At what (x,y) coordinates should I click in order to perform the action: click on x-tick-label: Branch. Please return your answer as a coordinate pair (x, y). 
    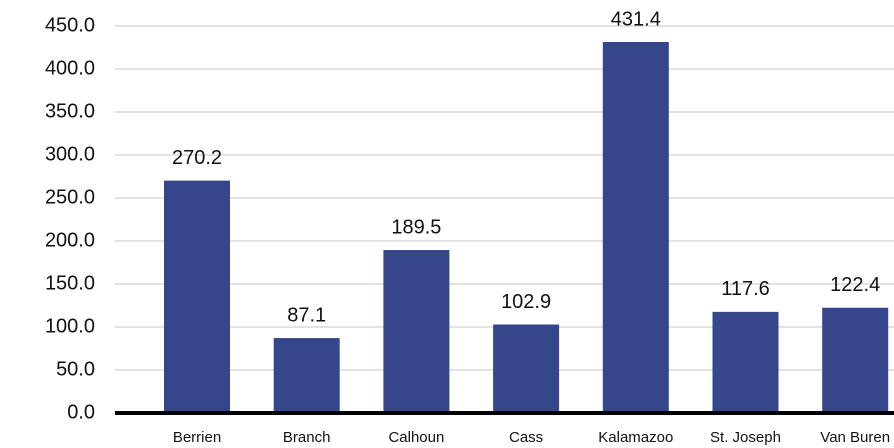
    Looking at the image, I should click on (307, 437).